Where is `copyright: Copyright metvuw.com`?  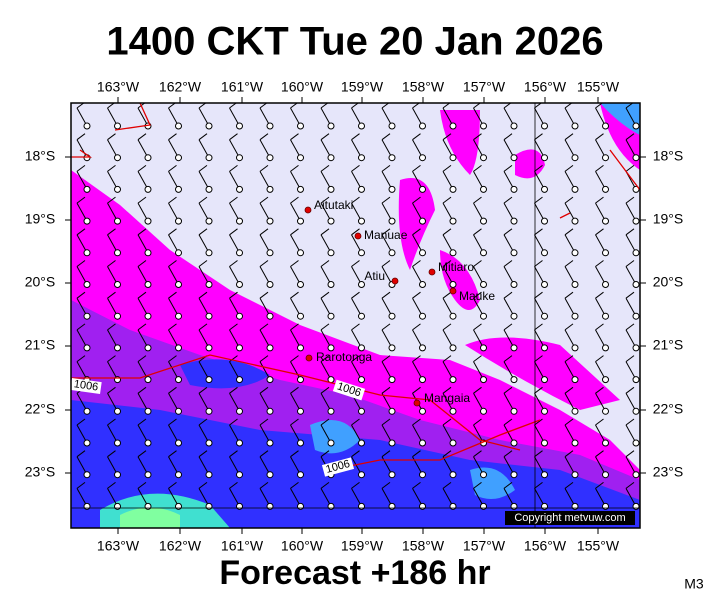
copyright: Copyright metvuw.com is located at coordinates (569, 518).